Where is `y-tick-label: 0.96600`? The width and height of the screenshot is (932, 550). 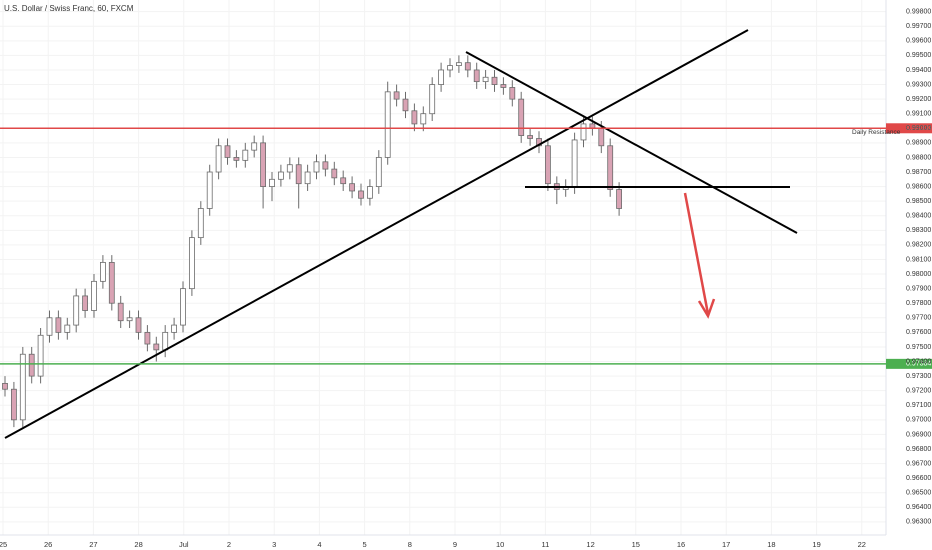 y-tick-label: 0.96600 is located at coordinates (918, 478).